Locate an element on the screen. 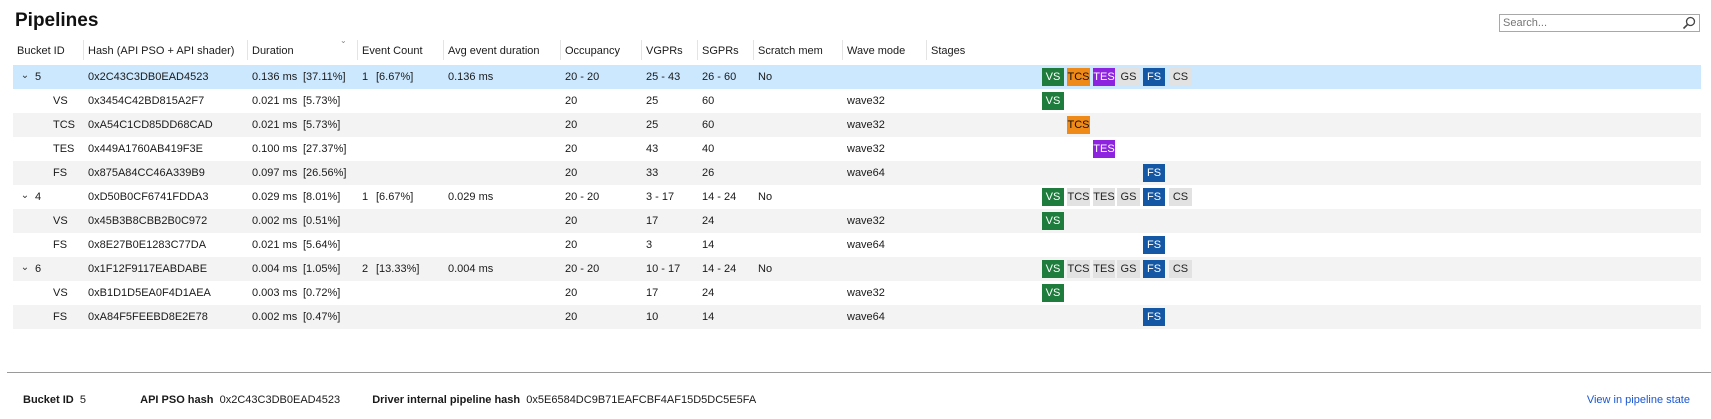  pipeline-hash: 0x2C43C3DB0EAD4523 is located at coordinates (148, 77).